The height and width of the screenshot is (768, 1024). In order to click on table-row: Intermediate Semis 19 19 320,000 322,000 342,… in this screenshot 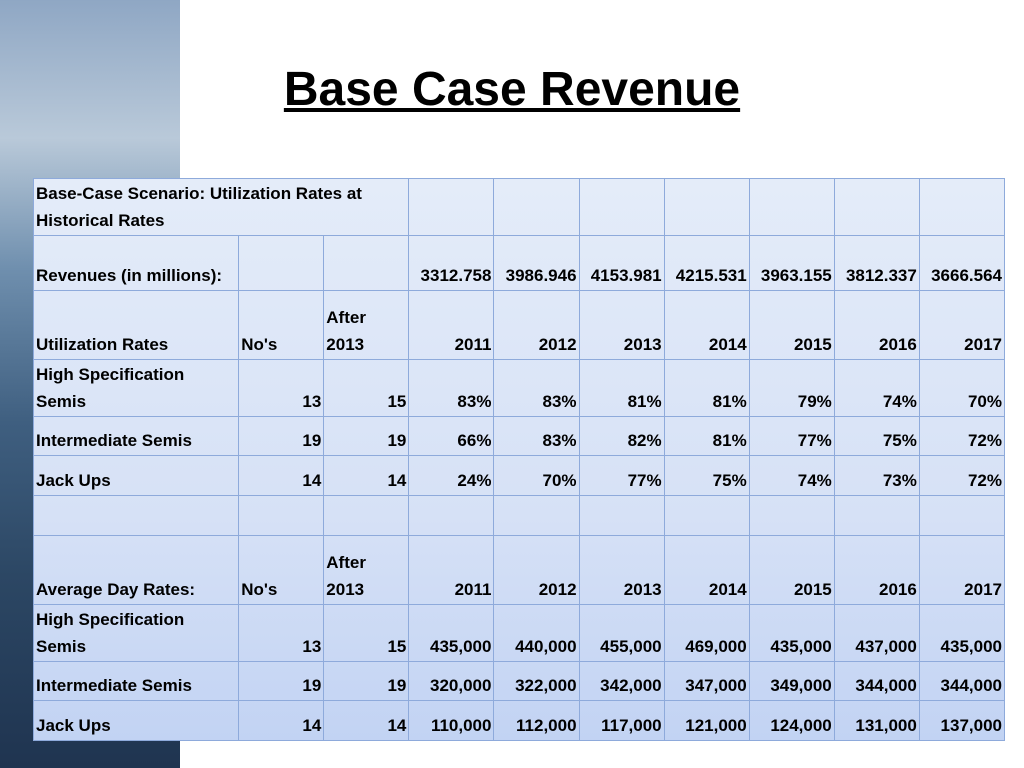, I will do `click(519, 681)`.